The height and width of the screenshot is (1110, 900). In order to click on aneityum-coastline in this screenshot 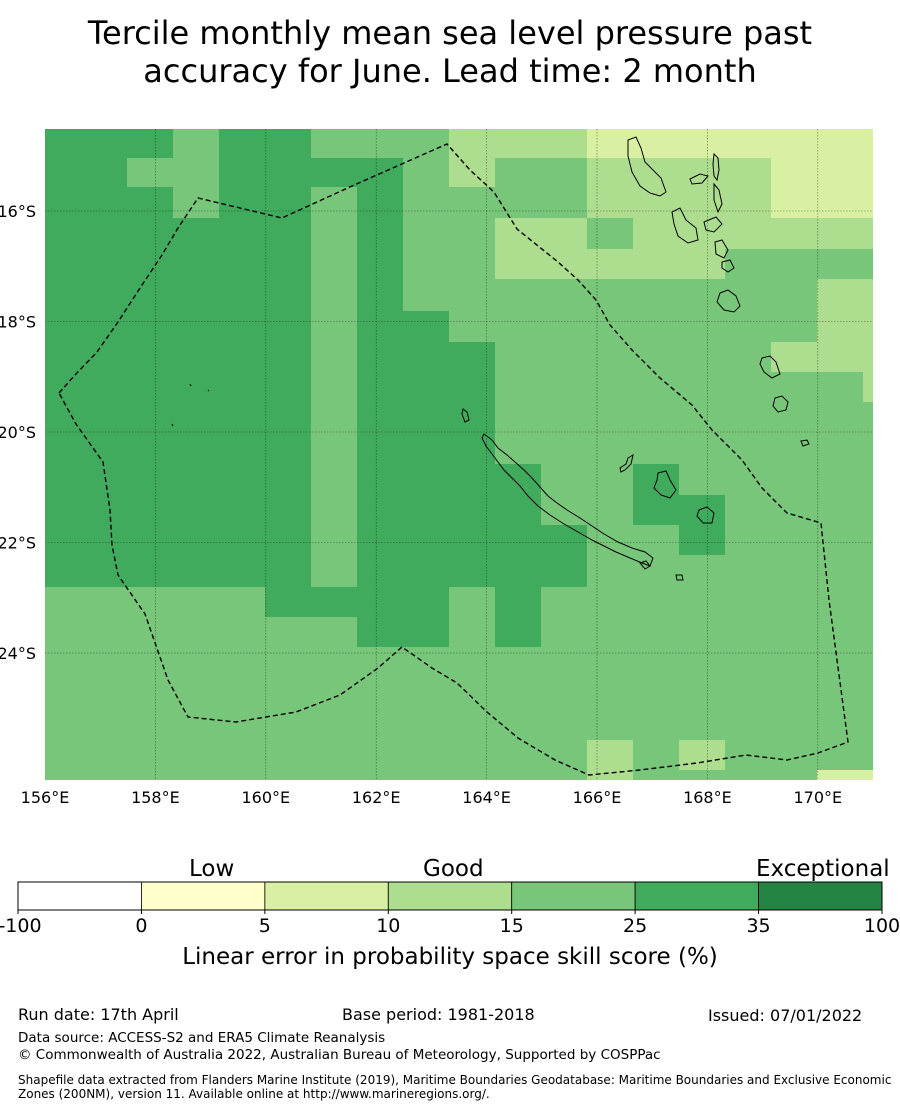, I will do `click(780, 404)`.